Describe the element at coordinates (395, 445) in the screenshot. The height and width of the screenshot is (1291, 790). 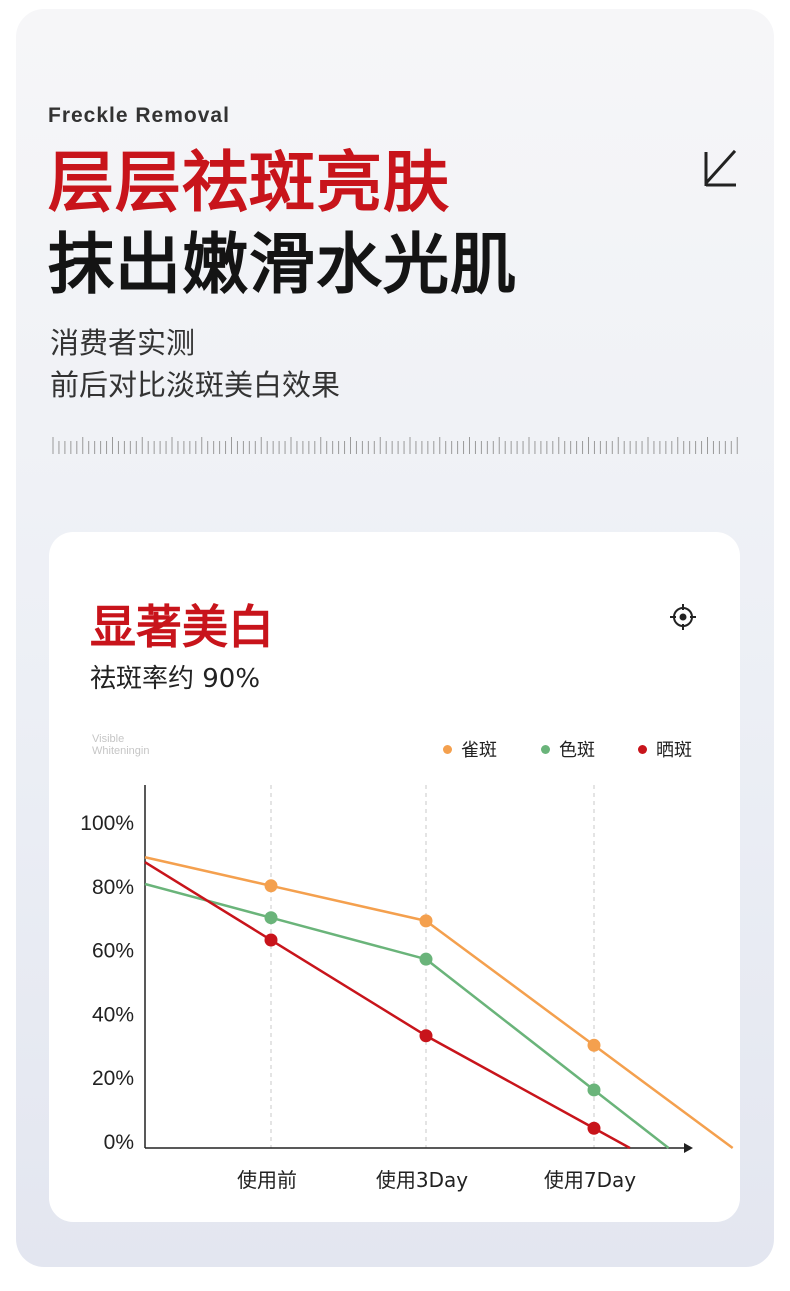
I see `ruler-divider` at that location.